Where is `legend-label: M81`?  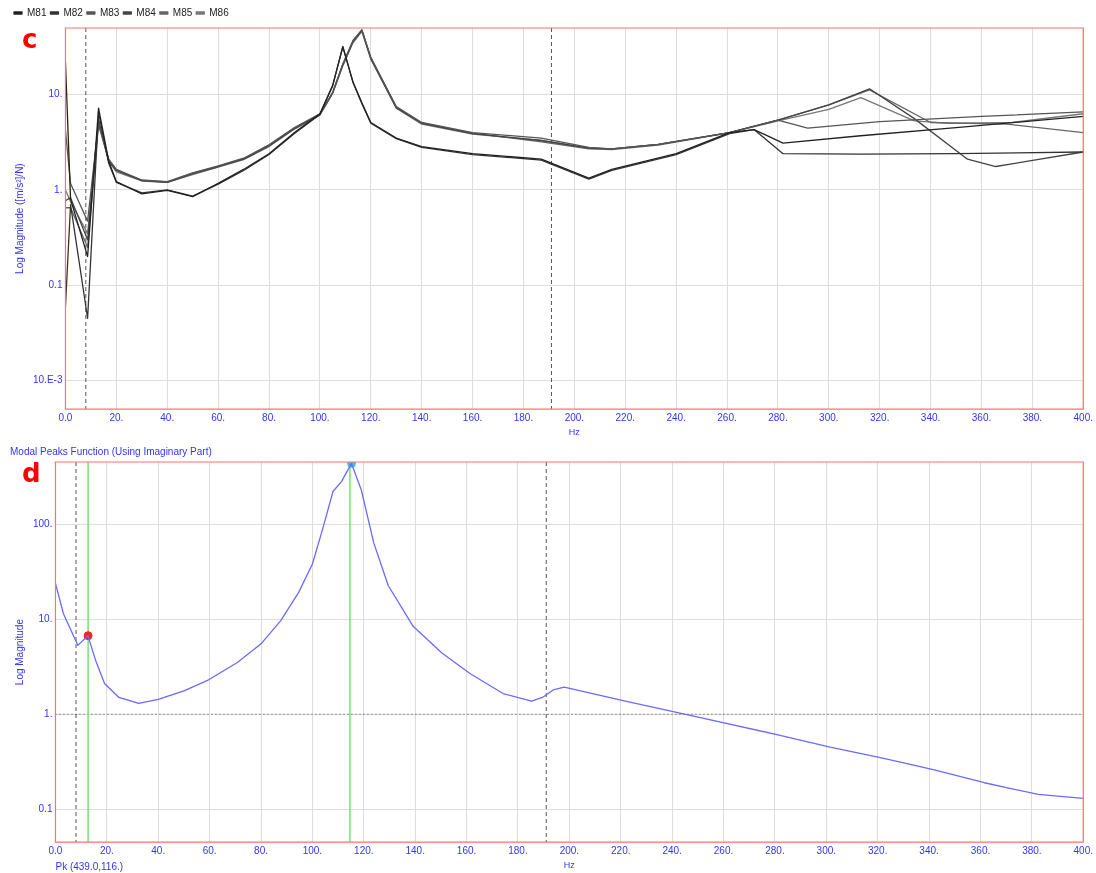
legend-label: M81 is located at coordinates (37, 12).